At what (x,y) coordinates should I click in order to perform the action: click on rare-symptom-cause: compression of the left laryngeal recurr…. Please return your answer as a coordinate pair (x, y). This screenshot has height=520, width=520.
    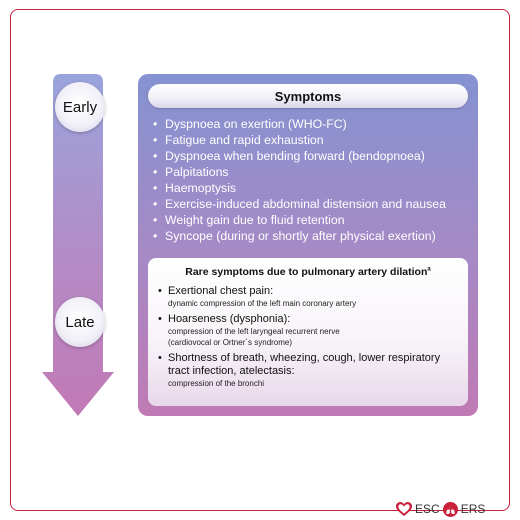
    Looking at the image, I should click on (254, 331).